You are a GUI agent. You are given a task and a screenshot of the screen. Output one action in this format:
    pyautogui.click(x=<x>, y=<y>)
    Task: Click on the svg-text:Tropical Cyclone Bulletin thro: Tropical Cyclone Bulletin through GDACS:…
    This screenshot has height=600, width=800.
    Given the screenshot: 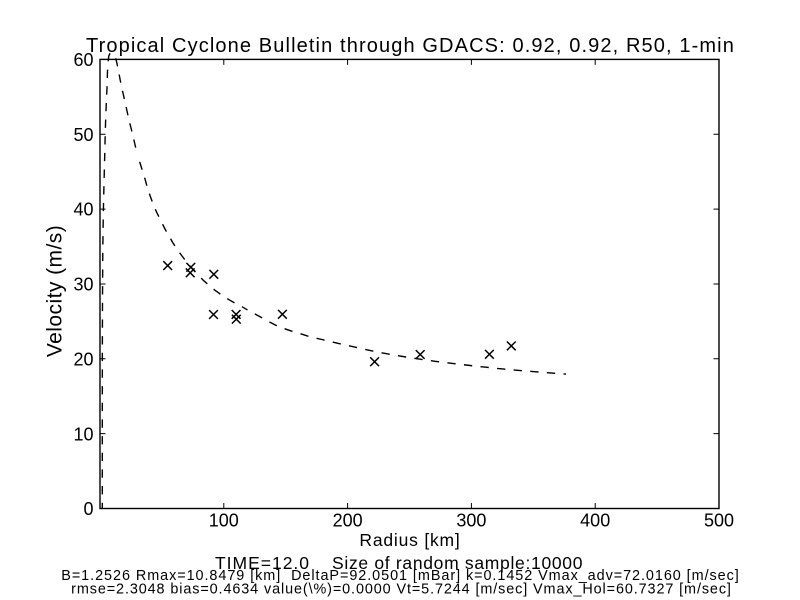 What is the action you would take?
    pyautogui.click(x=410, y=46)
    